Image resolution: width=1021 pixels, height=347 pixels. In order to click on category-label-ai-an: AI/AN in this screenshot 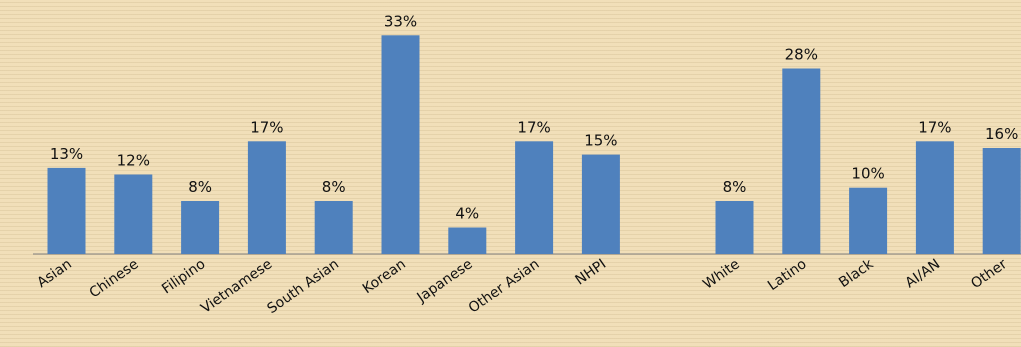, I will do `click(922, 273)`.